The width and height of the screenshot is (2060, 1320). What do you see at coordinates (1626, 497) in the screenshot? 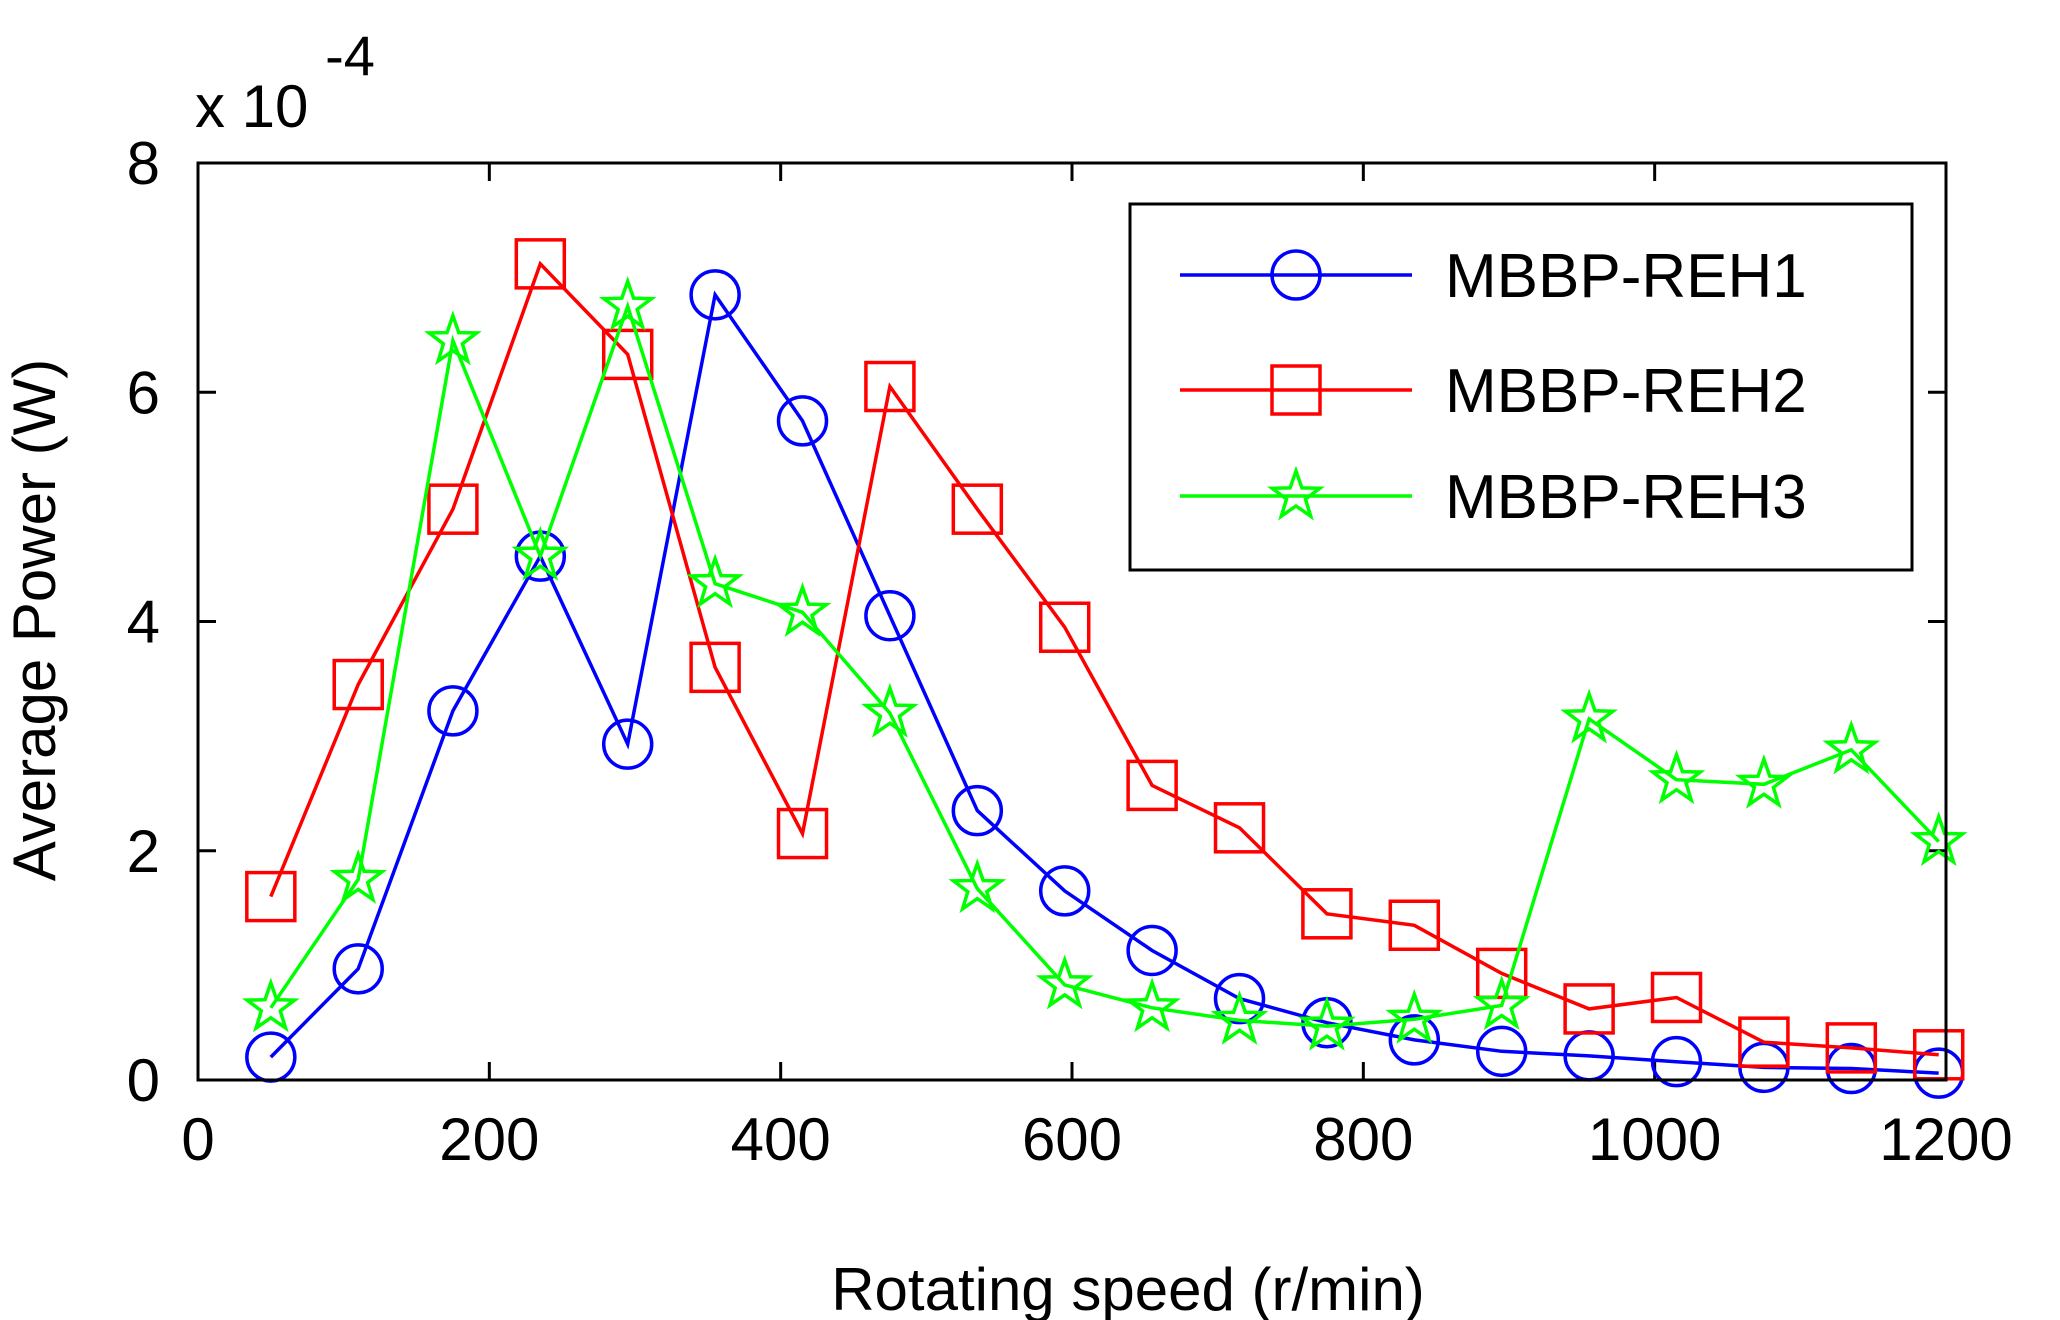
I see `legend-label: MBBP-REH3` at bounding box center [1626, 497].